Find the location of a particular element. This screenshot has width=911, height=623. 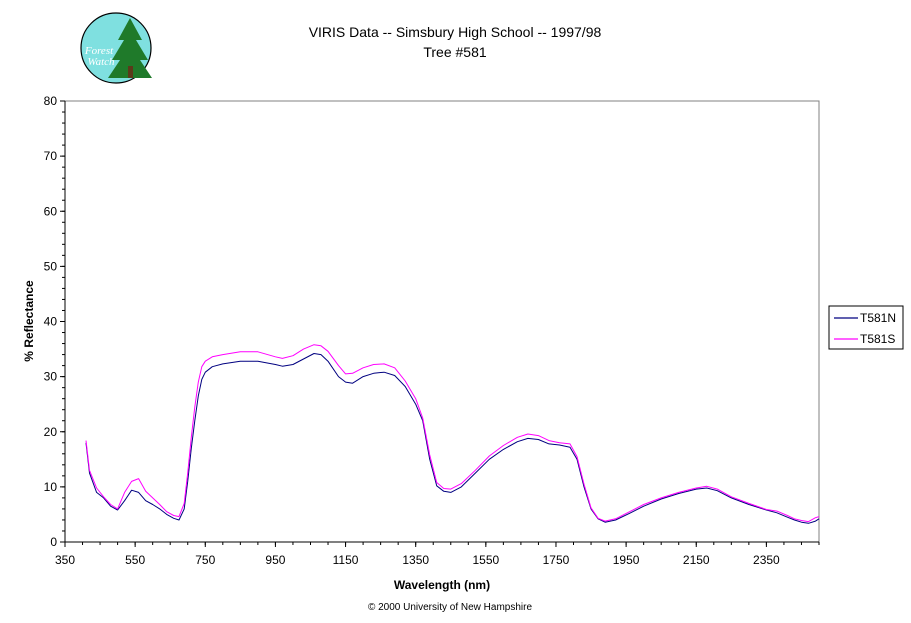

x-tick-label: 350 is located at coordinates (65, 560).